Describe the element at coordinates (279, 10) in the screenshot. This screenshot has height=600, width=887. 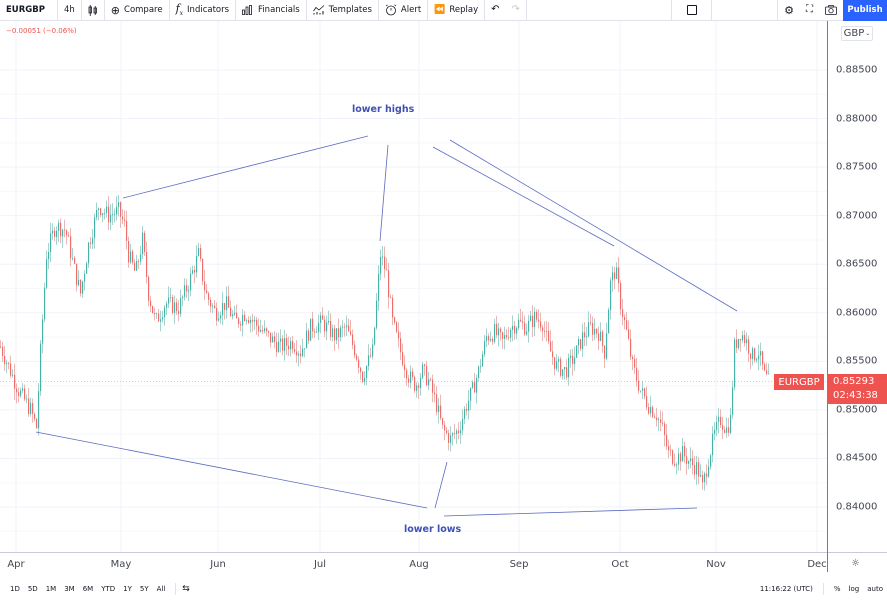
I see `financials-label: Financials` at that location.